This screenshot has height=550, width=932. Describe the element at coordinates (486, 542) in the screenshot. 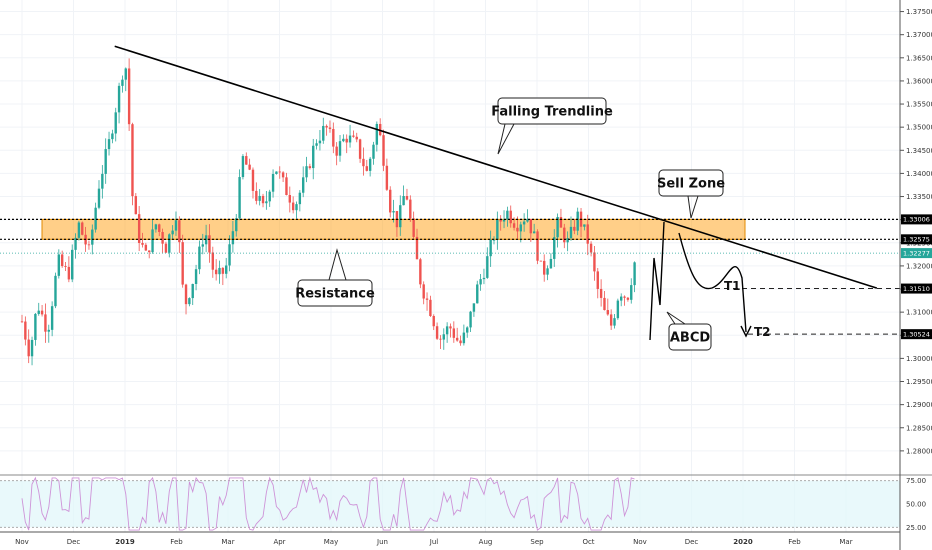

I see `time-tick-label: Aug` at that location.